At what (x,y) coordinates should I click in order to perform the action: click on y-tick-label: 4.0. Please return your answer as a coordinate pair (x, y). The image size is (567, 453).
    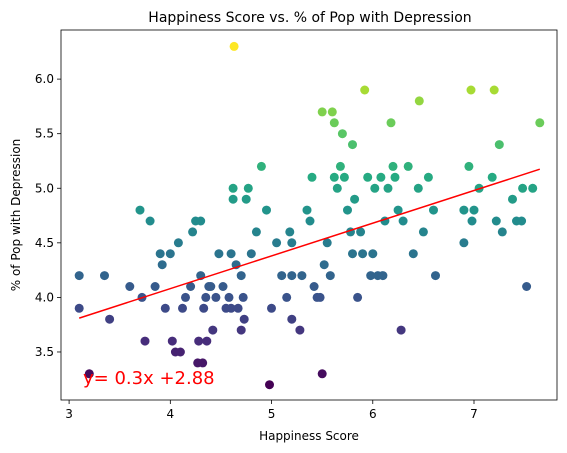
    Looking at the image, I should click on (44, 297).